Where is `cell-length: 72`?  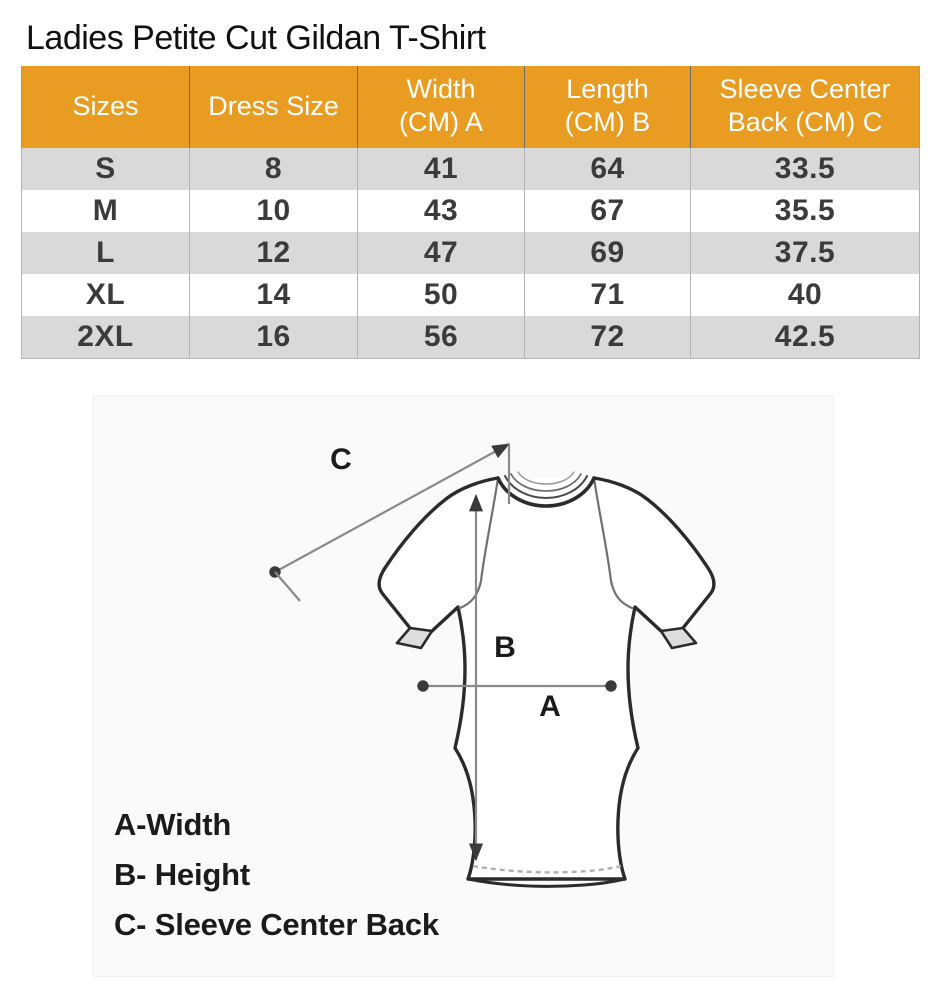
cell-length: 72 is located at coordinates (607, 337).